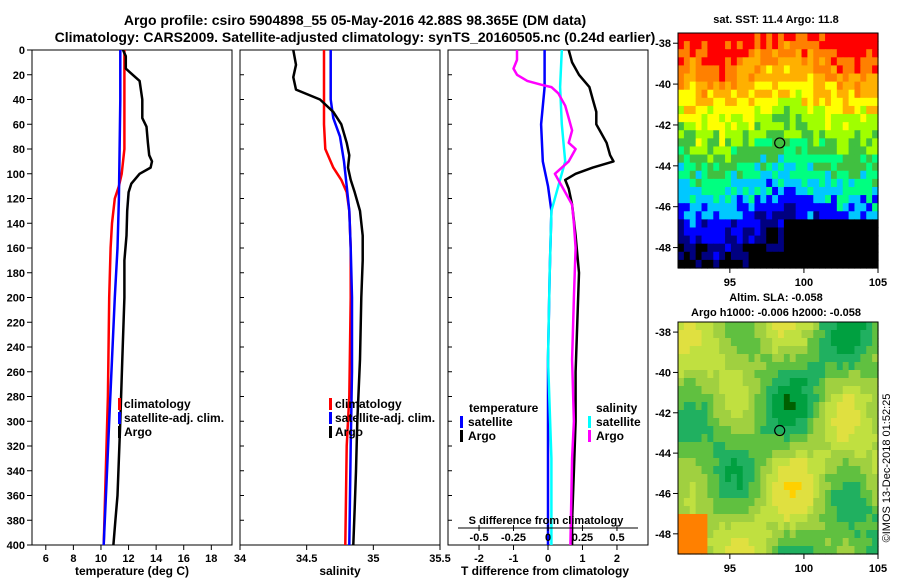 This screenshot has width=900, height=580. I want to click on legend-label: satellite-adj. clim., so click(385, 418).